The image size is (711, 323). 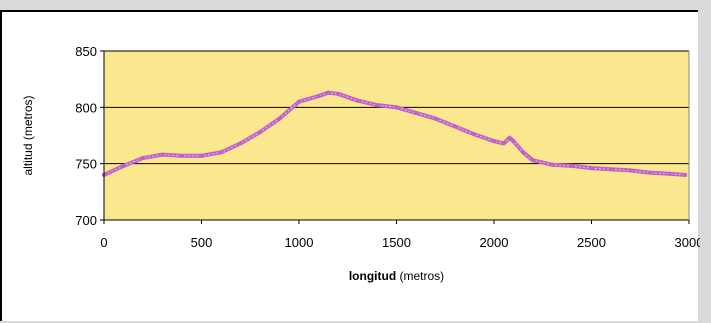 I want to click on y-tick-850: 850, so click(x=86, y=51).